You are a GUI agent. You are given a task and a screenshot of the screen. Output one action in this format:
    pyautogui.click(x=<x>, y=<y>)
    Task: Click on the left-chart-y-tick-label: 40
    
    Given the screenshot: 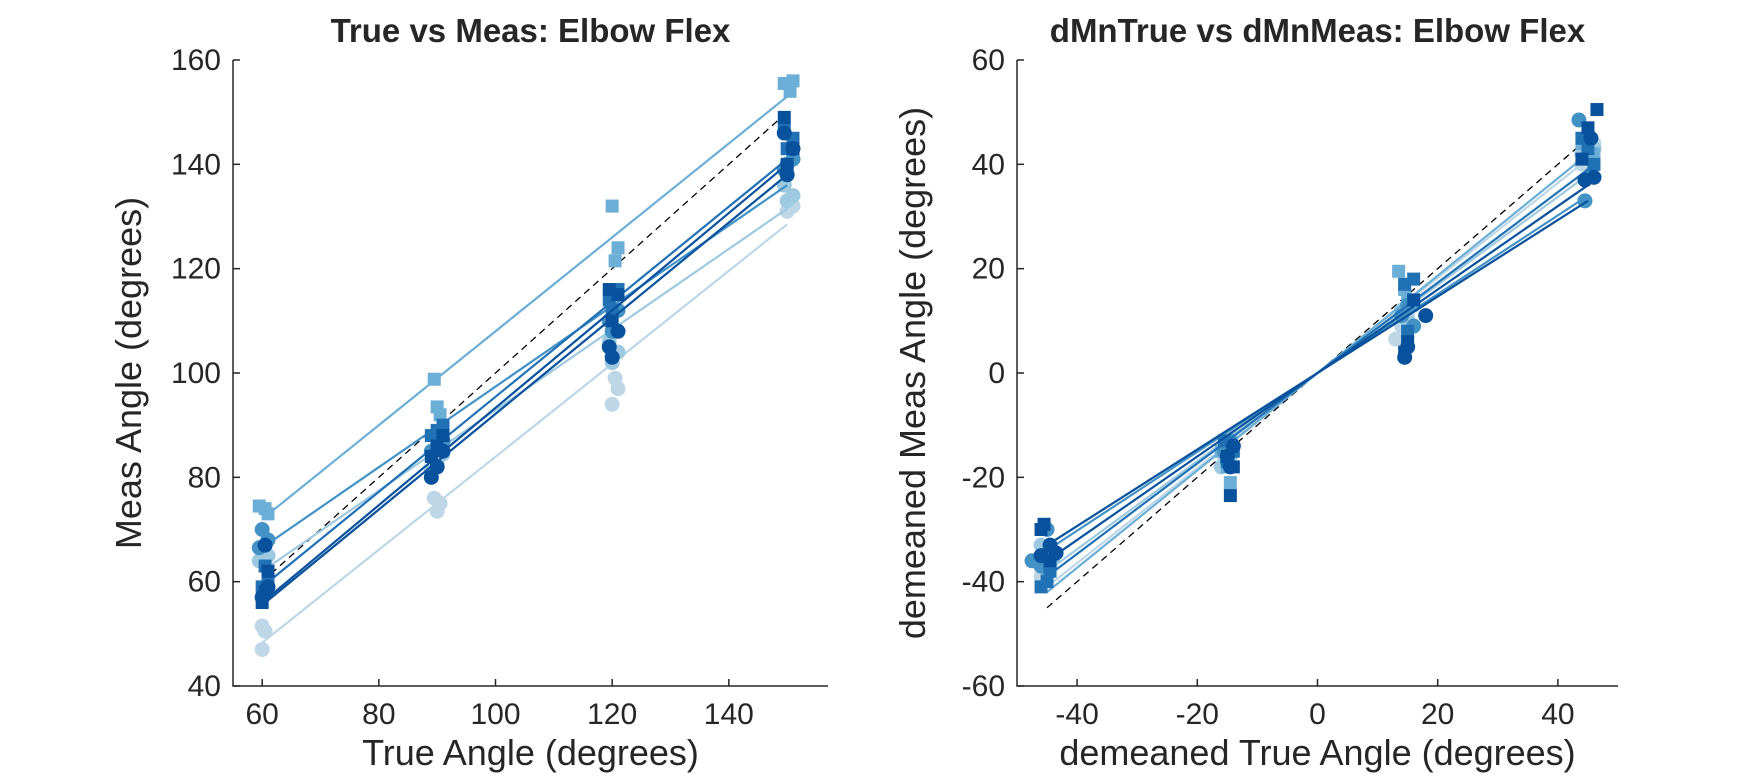 What is the action you would take?
    pyautogui.click(x=204, y=686)
    